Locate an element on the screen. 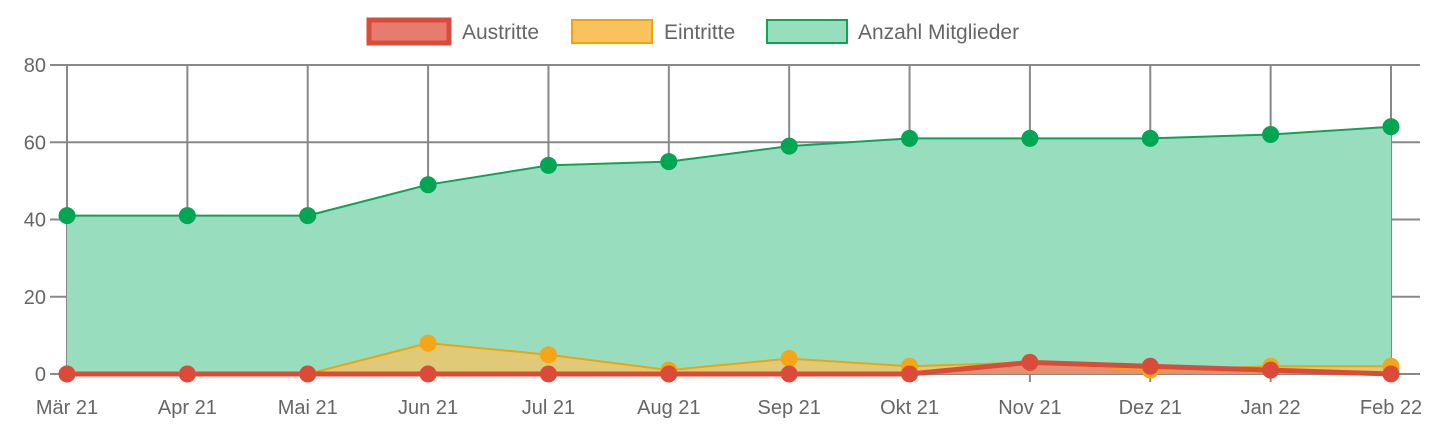 This screenshot has height=430, width=1434. legend-label: Austritte is located at coordinates (500, 32).